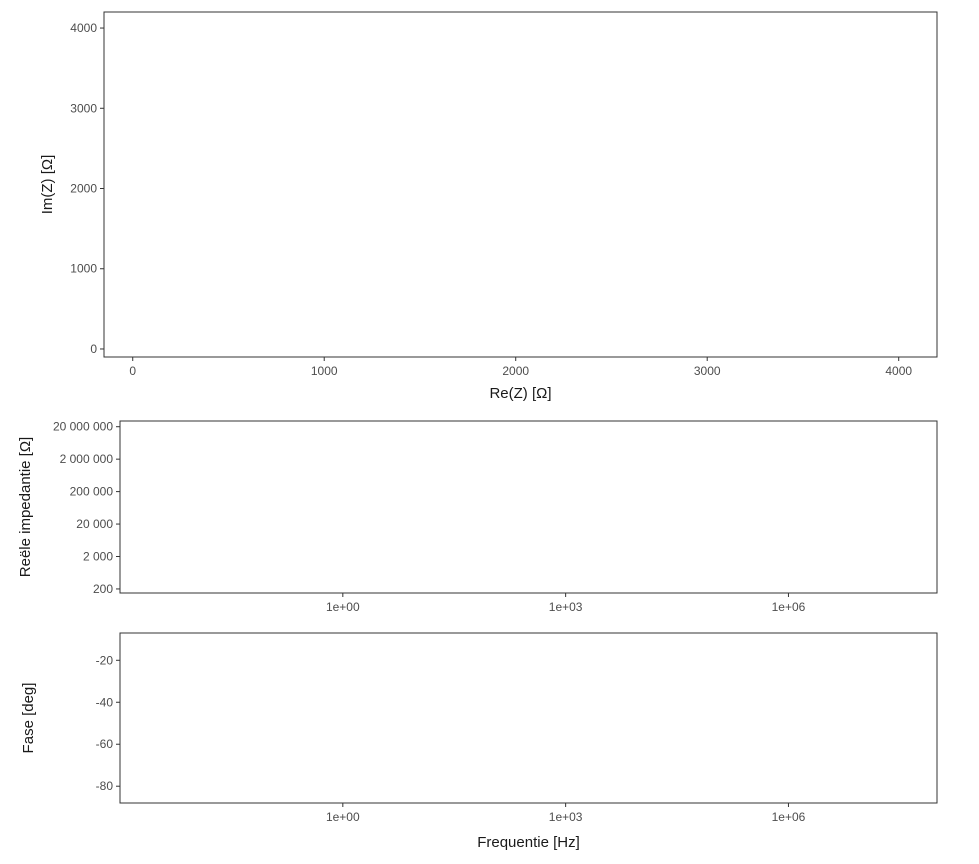 Image resolution: width=979 pixels, height=864 pixels. What do you see at coordinates (83, 108) in the screenshot?
I see `y-tick-label: 3000` at bounding box center [83, 108].